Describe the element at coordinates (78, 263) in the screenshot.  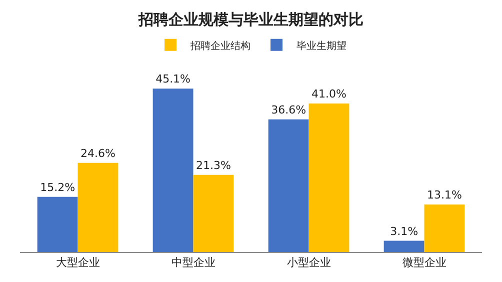
I see `x-tick-label: 大型企业` at that location.